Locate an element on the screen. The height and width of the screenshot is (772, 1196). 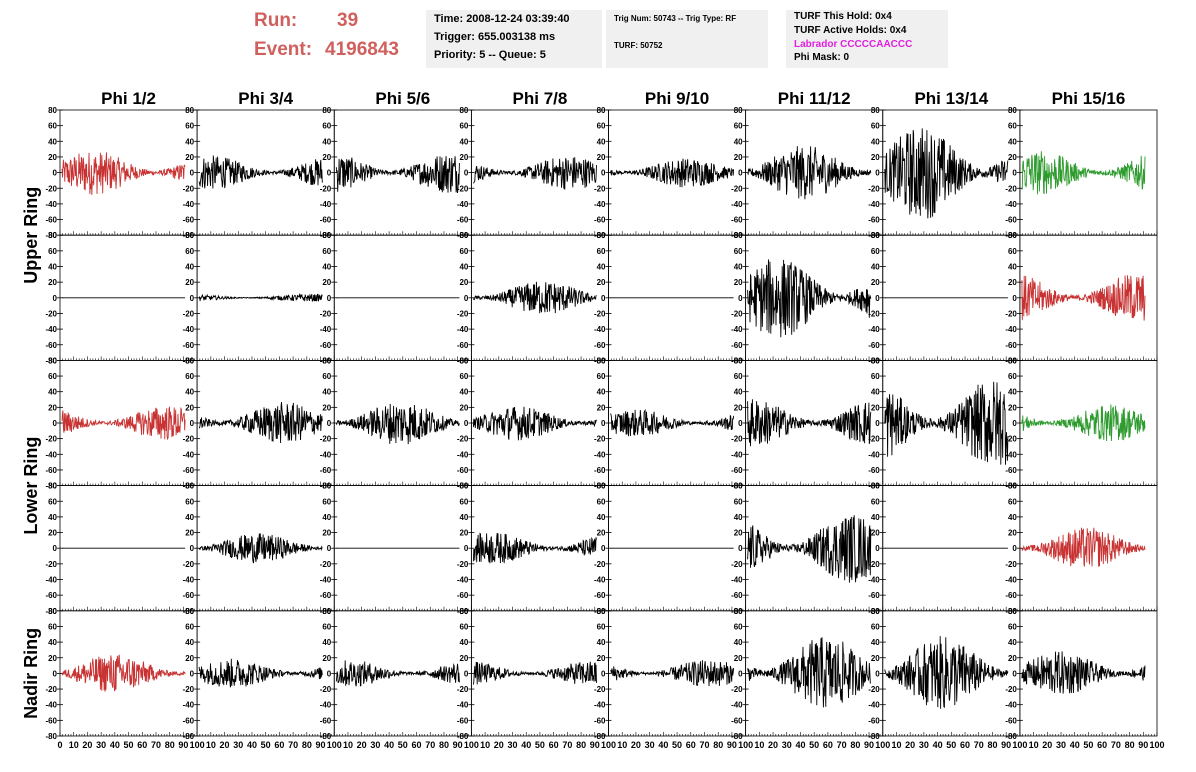
turf-this-hold-text: TURF This Hold: 0x4 is located at coordinates (843, 16).